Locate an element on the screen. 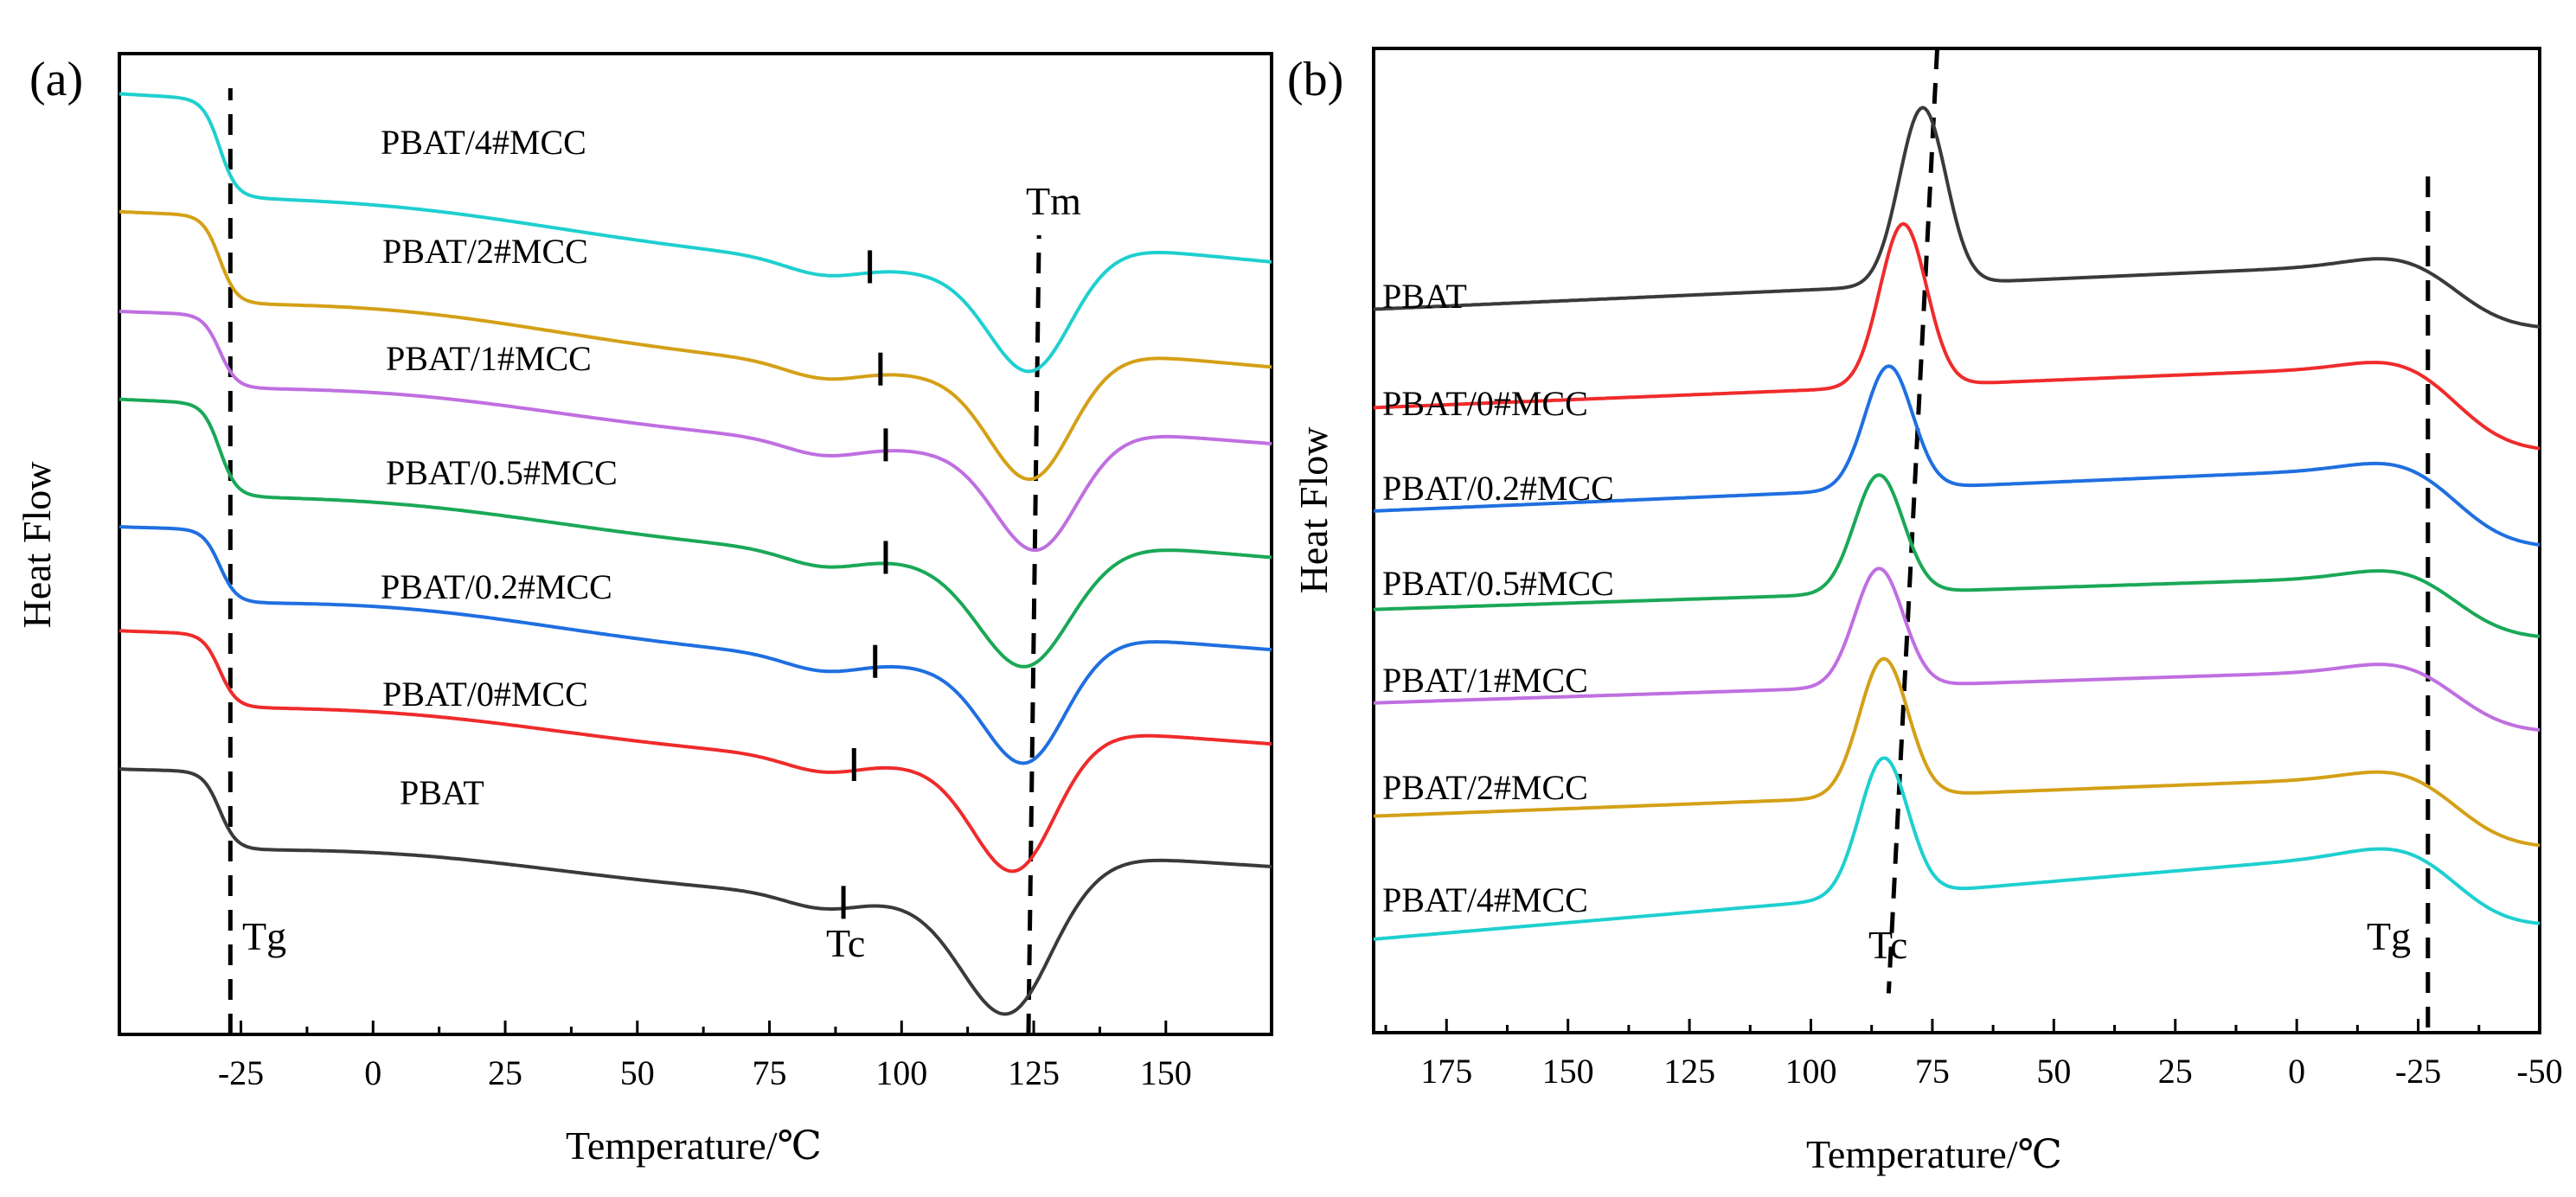 This screenshot has height=1197, width=2576. panel-b-x-tick-label: 175 is located at coordinates (1446, 1071).